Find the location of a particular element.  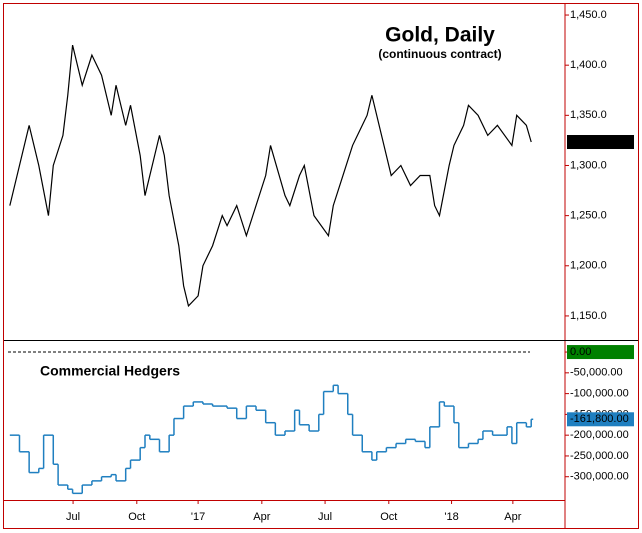

y-tick-label: 1,200.0 is located at coordinates (588, 266).